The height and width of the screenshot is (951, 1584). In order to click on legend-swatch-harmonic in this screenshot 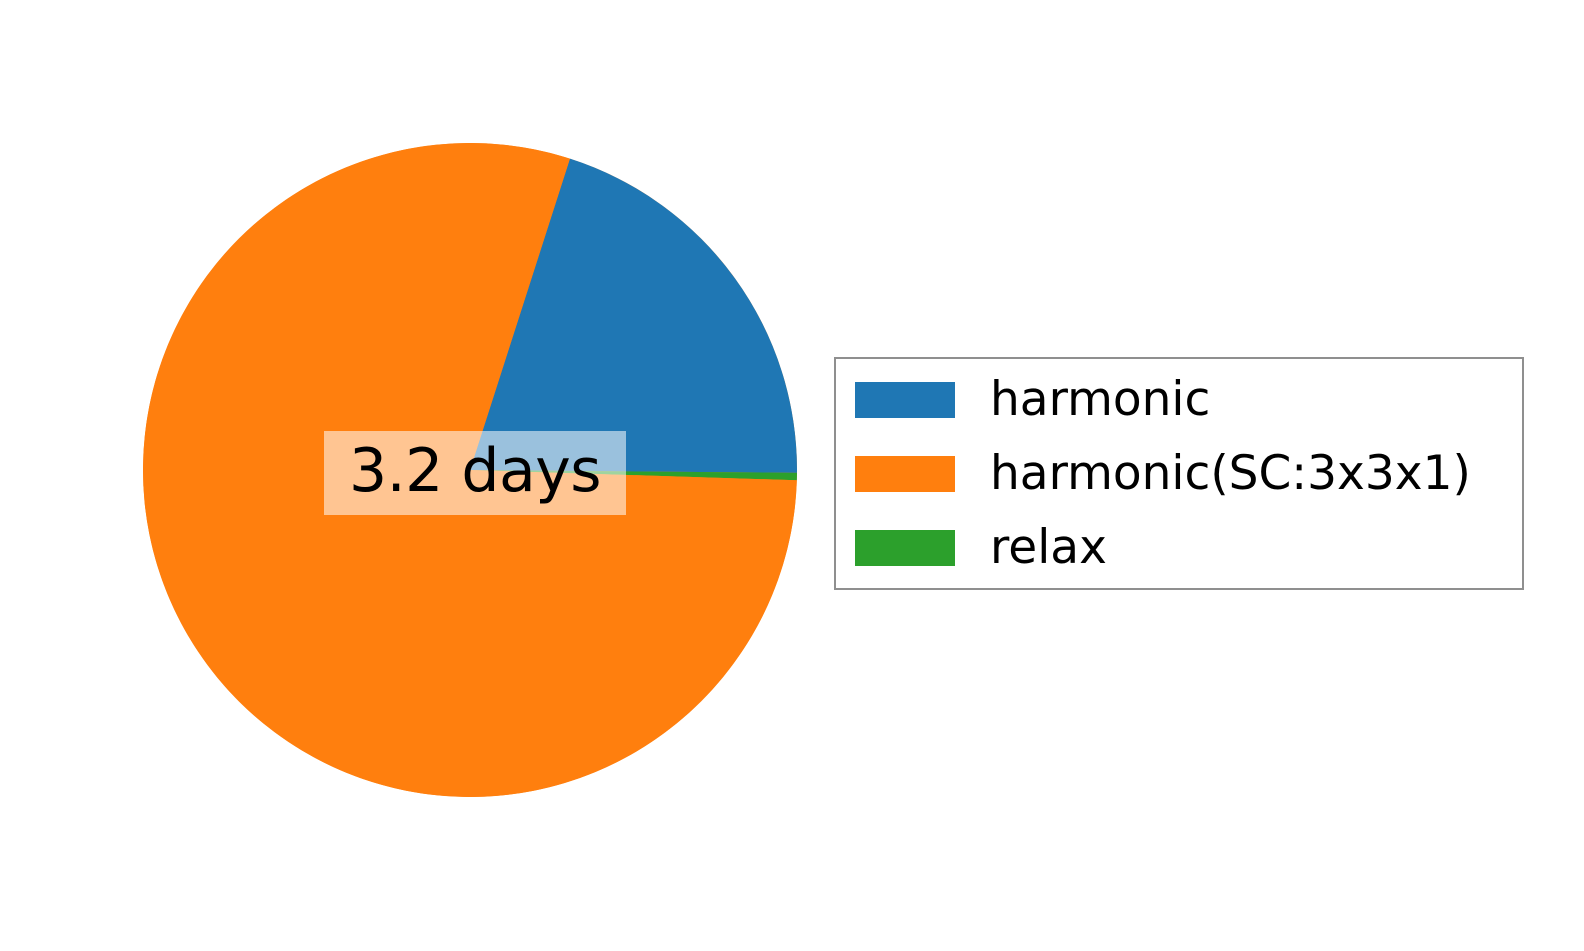, I will do `click(905, 400)`.